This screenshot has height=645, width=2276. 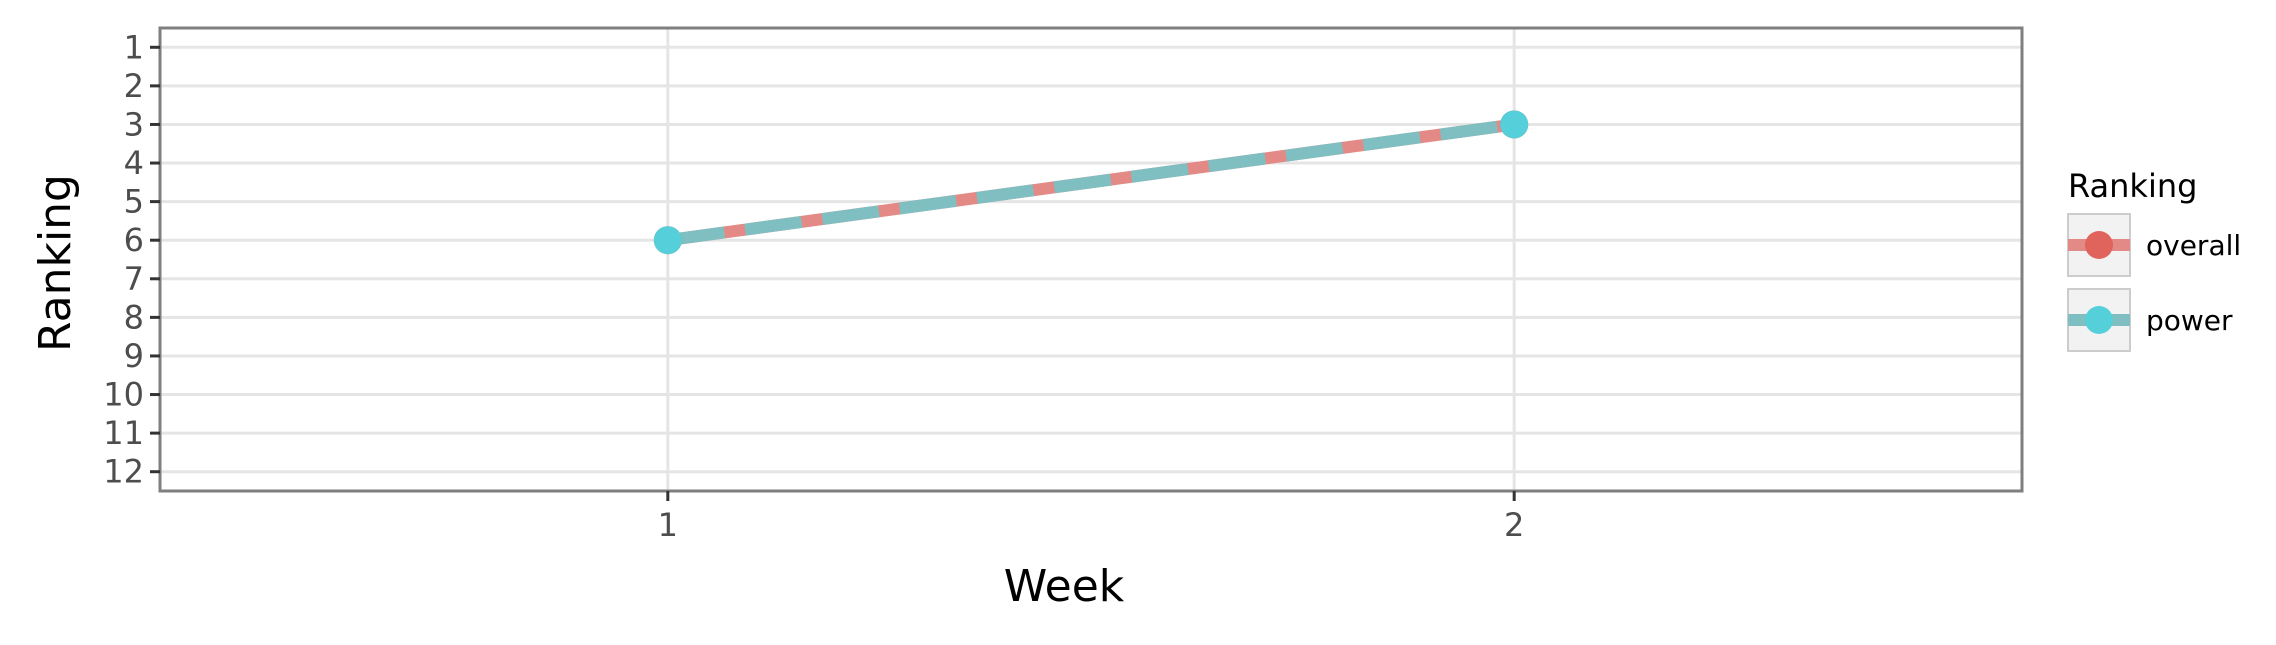 What do you see at coordinates (1514, 525) in the screenshot?
I see `x-tick-label: 2` at bounding box center [1514, 525].